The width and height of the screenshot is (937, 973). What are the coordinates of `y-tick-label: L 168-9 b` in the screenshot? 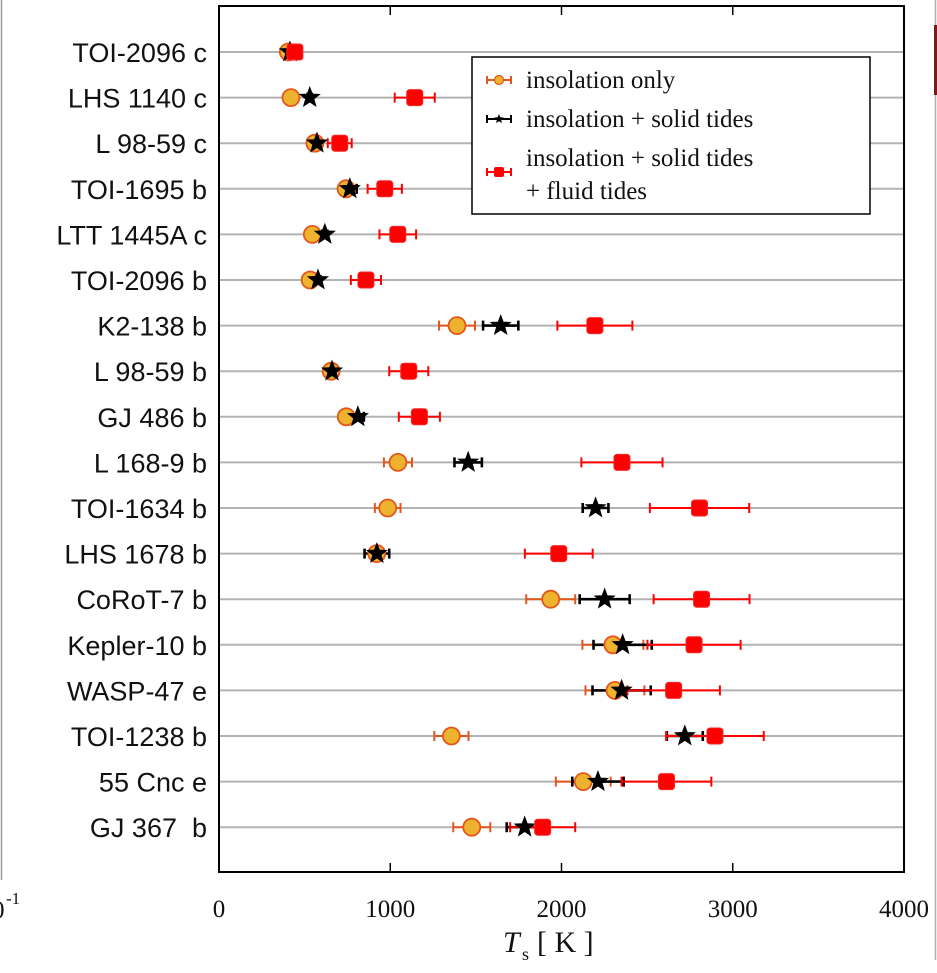 It's located at (150, 463).